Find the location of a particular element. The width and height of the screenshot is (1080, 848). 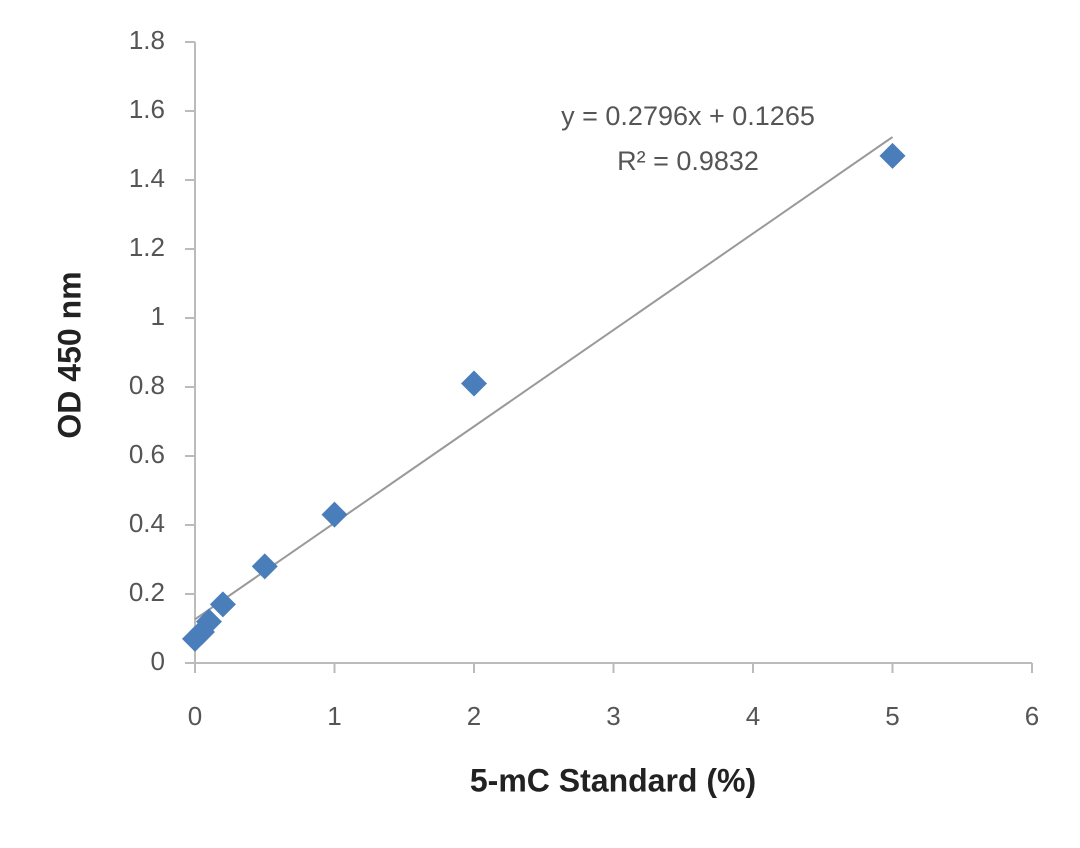

y-tick-label: 1.6 is located at coordinates (147, 109).